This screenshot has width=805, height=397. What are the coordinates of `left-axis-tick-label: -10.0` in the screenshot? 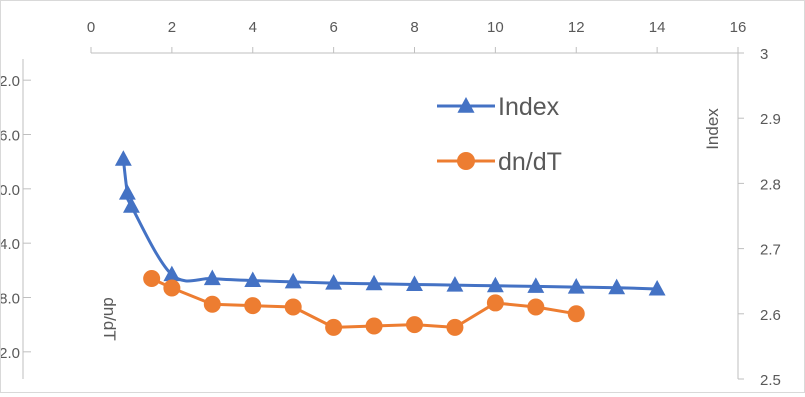 It's located at (10, 190).